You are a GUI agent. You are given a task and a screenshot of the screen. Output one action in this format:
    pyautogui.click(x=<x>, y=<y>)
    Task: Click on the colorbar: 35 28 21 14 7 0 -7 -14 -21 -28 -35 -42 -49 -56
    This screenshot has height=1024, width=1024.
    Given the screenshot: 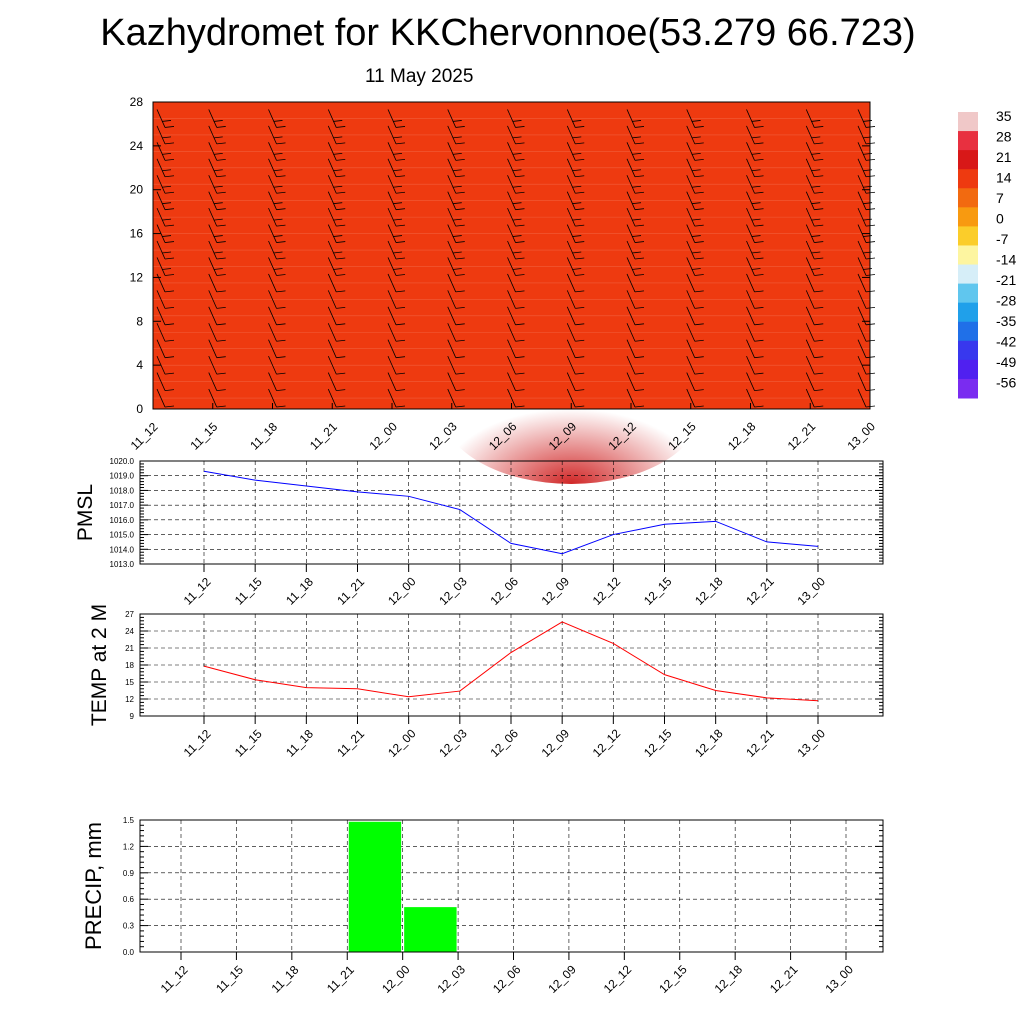 What is the action you would take?
    pyautogui.click(x=987, y=253)
    